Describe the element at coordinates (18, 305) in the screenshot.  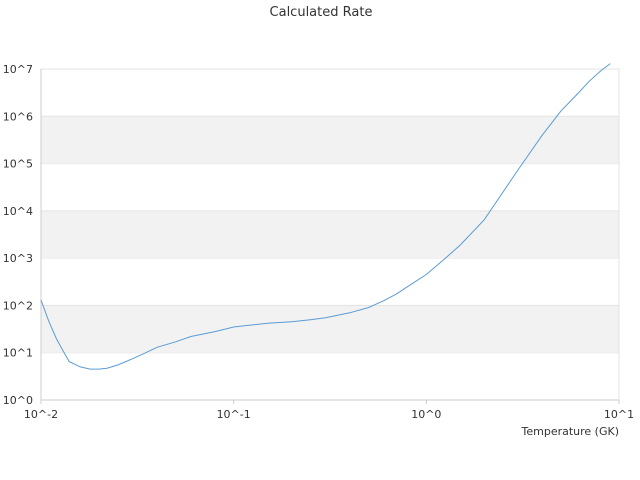
I see `y-tick-label: 10^2` at that location.